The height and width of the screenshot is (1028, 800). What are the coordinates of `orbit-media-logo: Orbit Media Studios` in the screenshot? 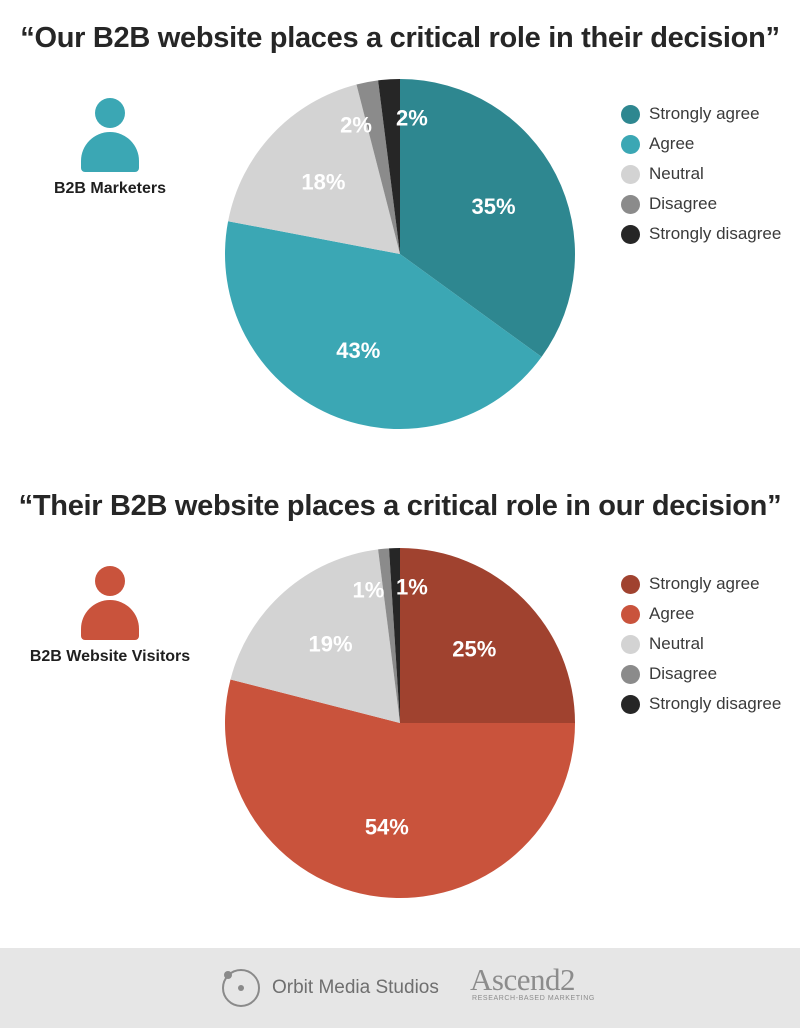 It's located at (329, 988).